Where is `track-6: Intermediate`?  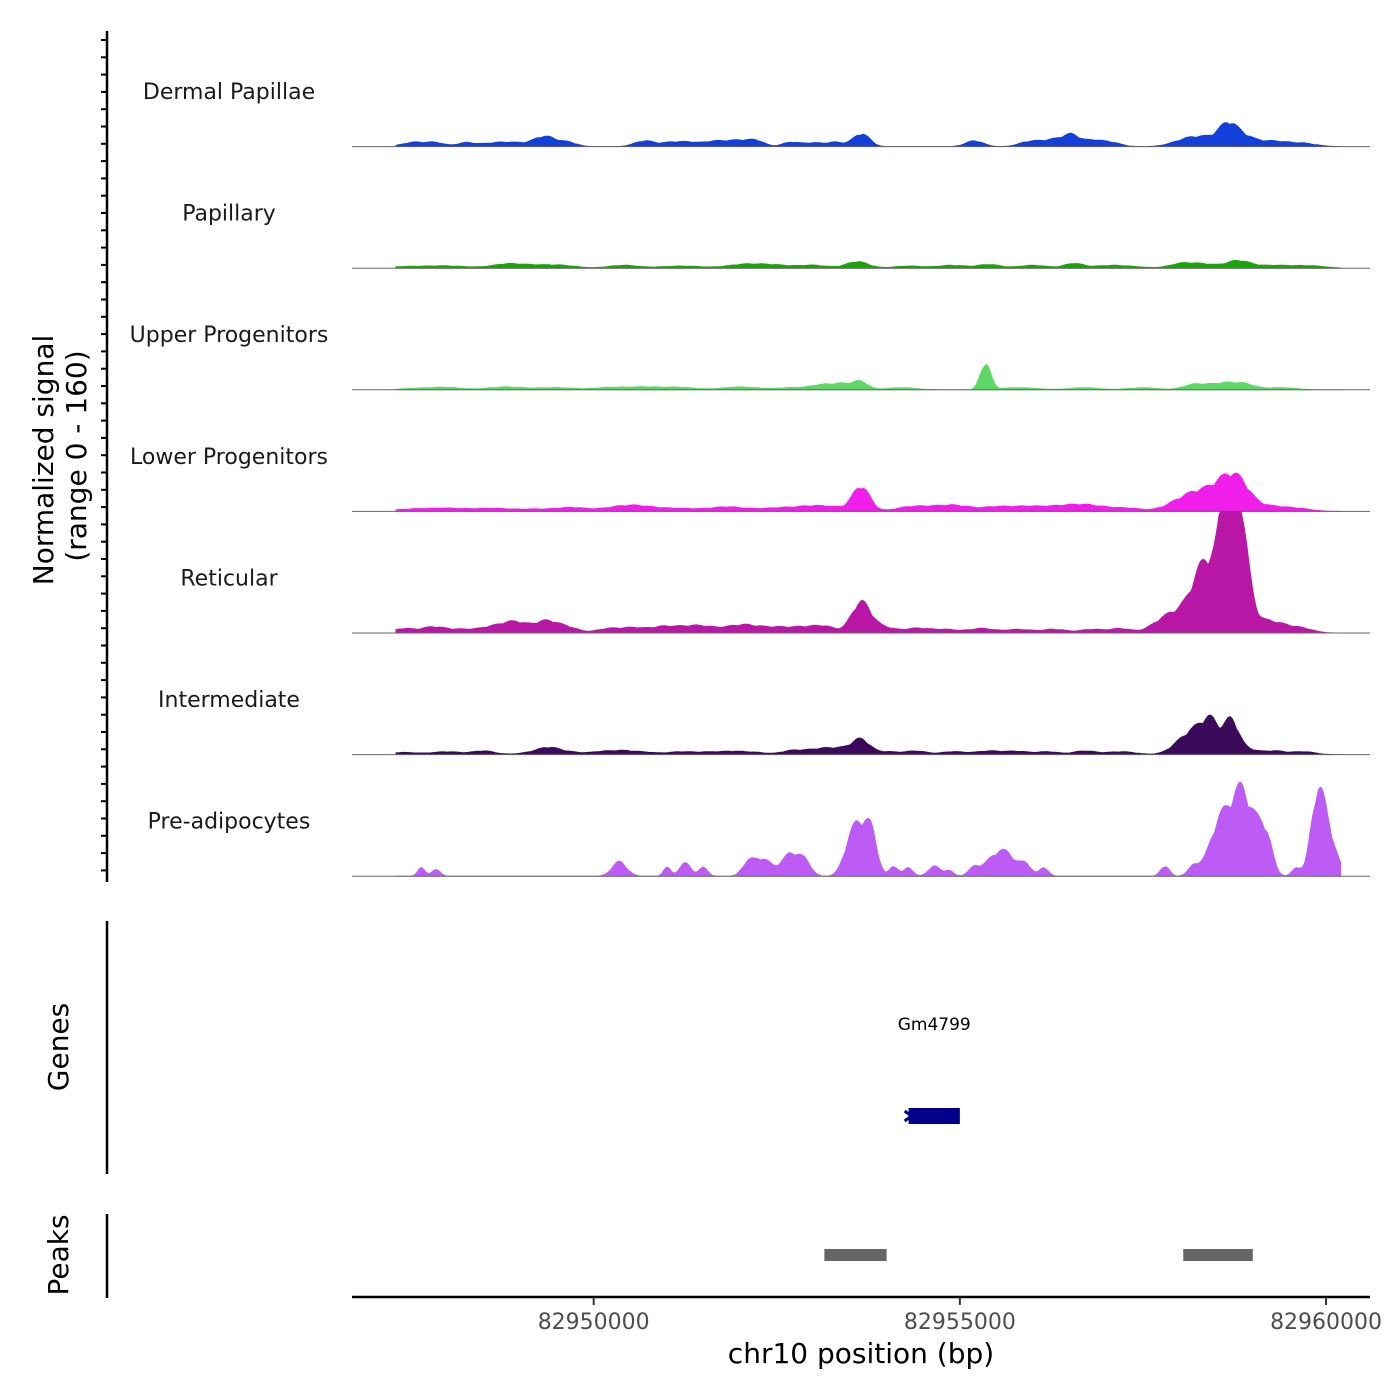
track-6: Intermediate is located at coordinates (764, 722).